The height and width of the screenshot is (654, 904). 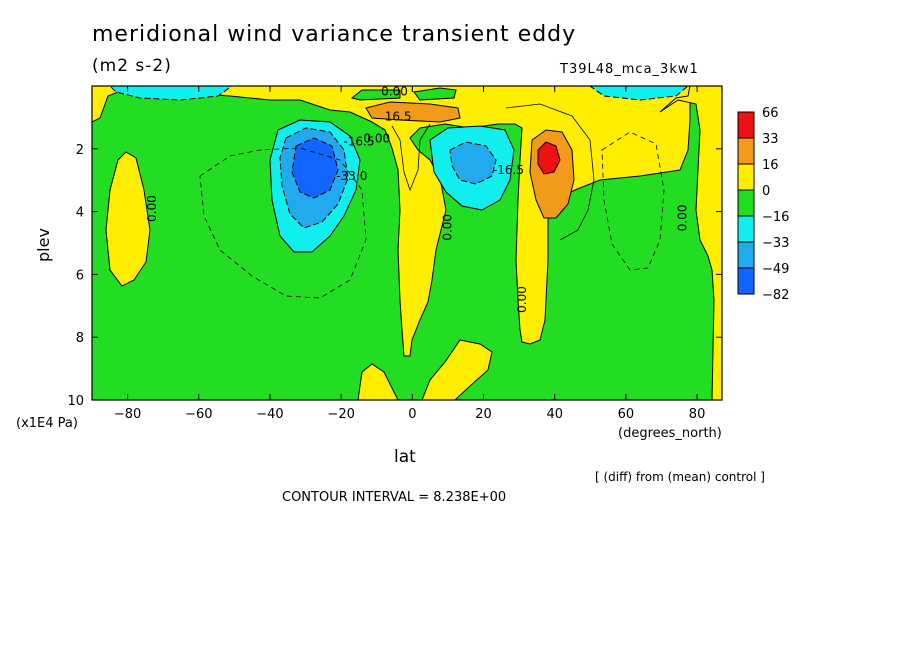 I want to click on field-red, so click(x=549, y=158).